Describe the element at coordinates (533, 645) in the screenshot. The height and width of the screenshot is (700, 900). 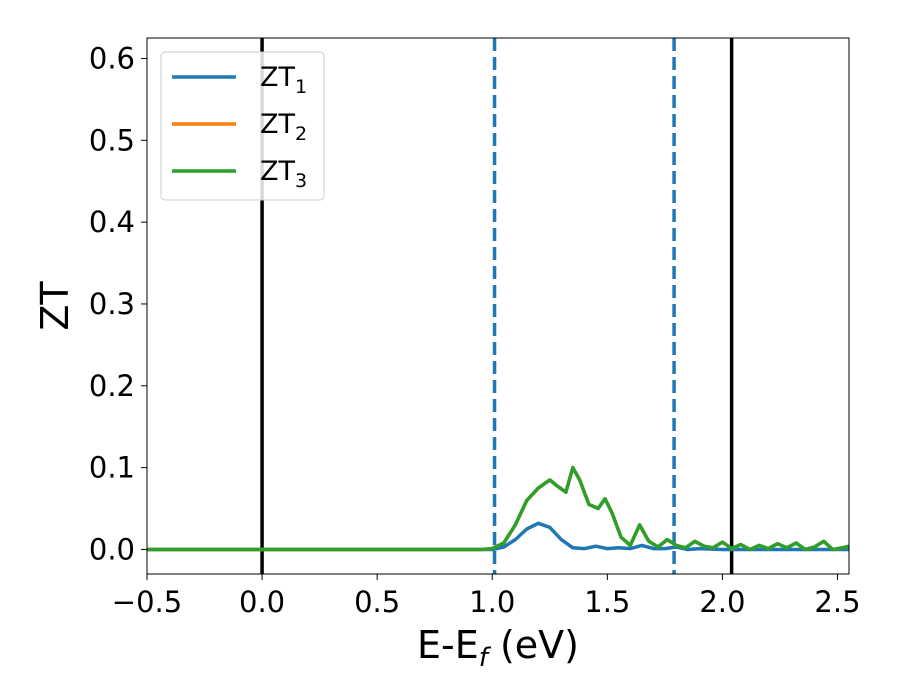
I see `x-axis-label-suffix: (eV)` at that location.